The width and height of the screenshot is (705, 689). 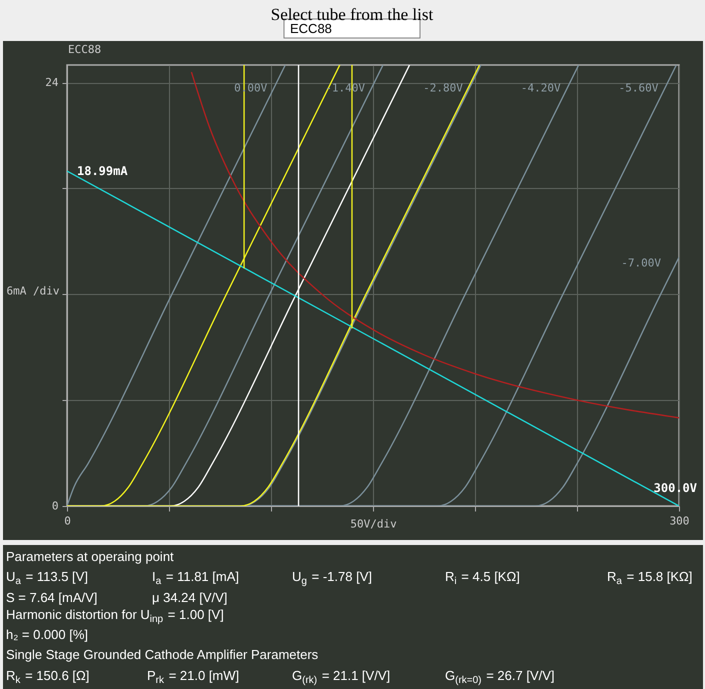 What do you see at coordinates (641, 263) in the screenshot?
I see `series-label: -7.00V` at bounding box center [641, 263].